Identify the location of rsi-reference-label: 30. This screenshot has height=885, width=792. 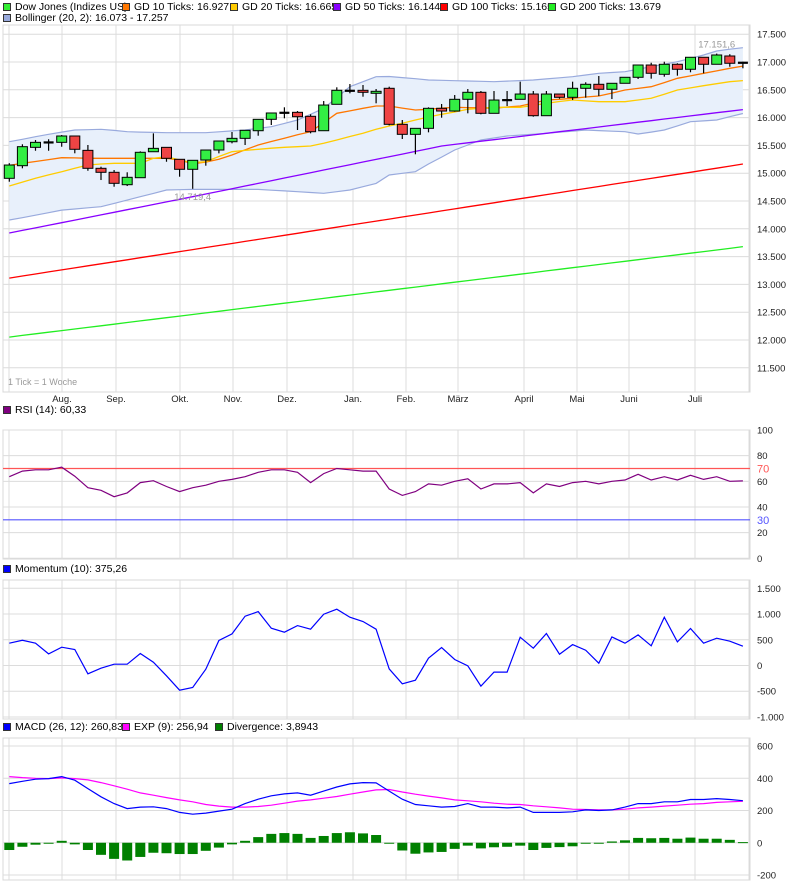
(763, 521).